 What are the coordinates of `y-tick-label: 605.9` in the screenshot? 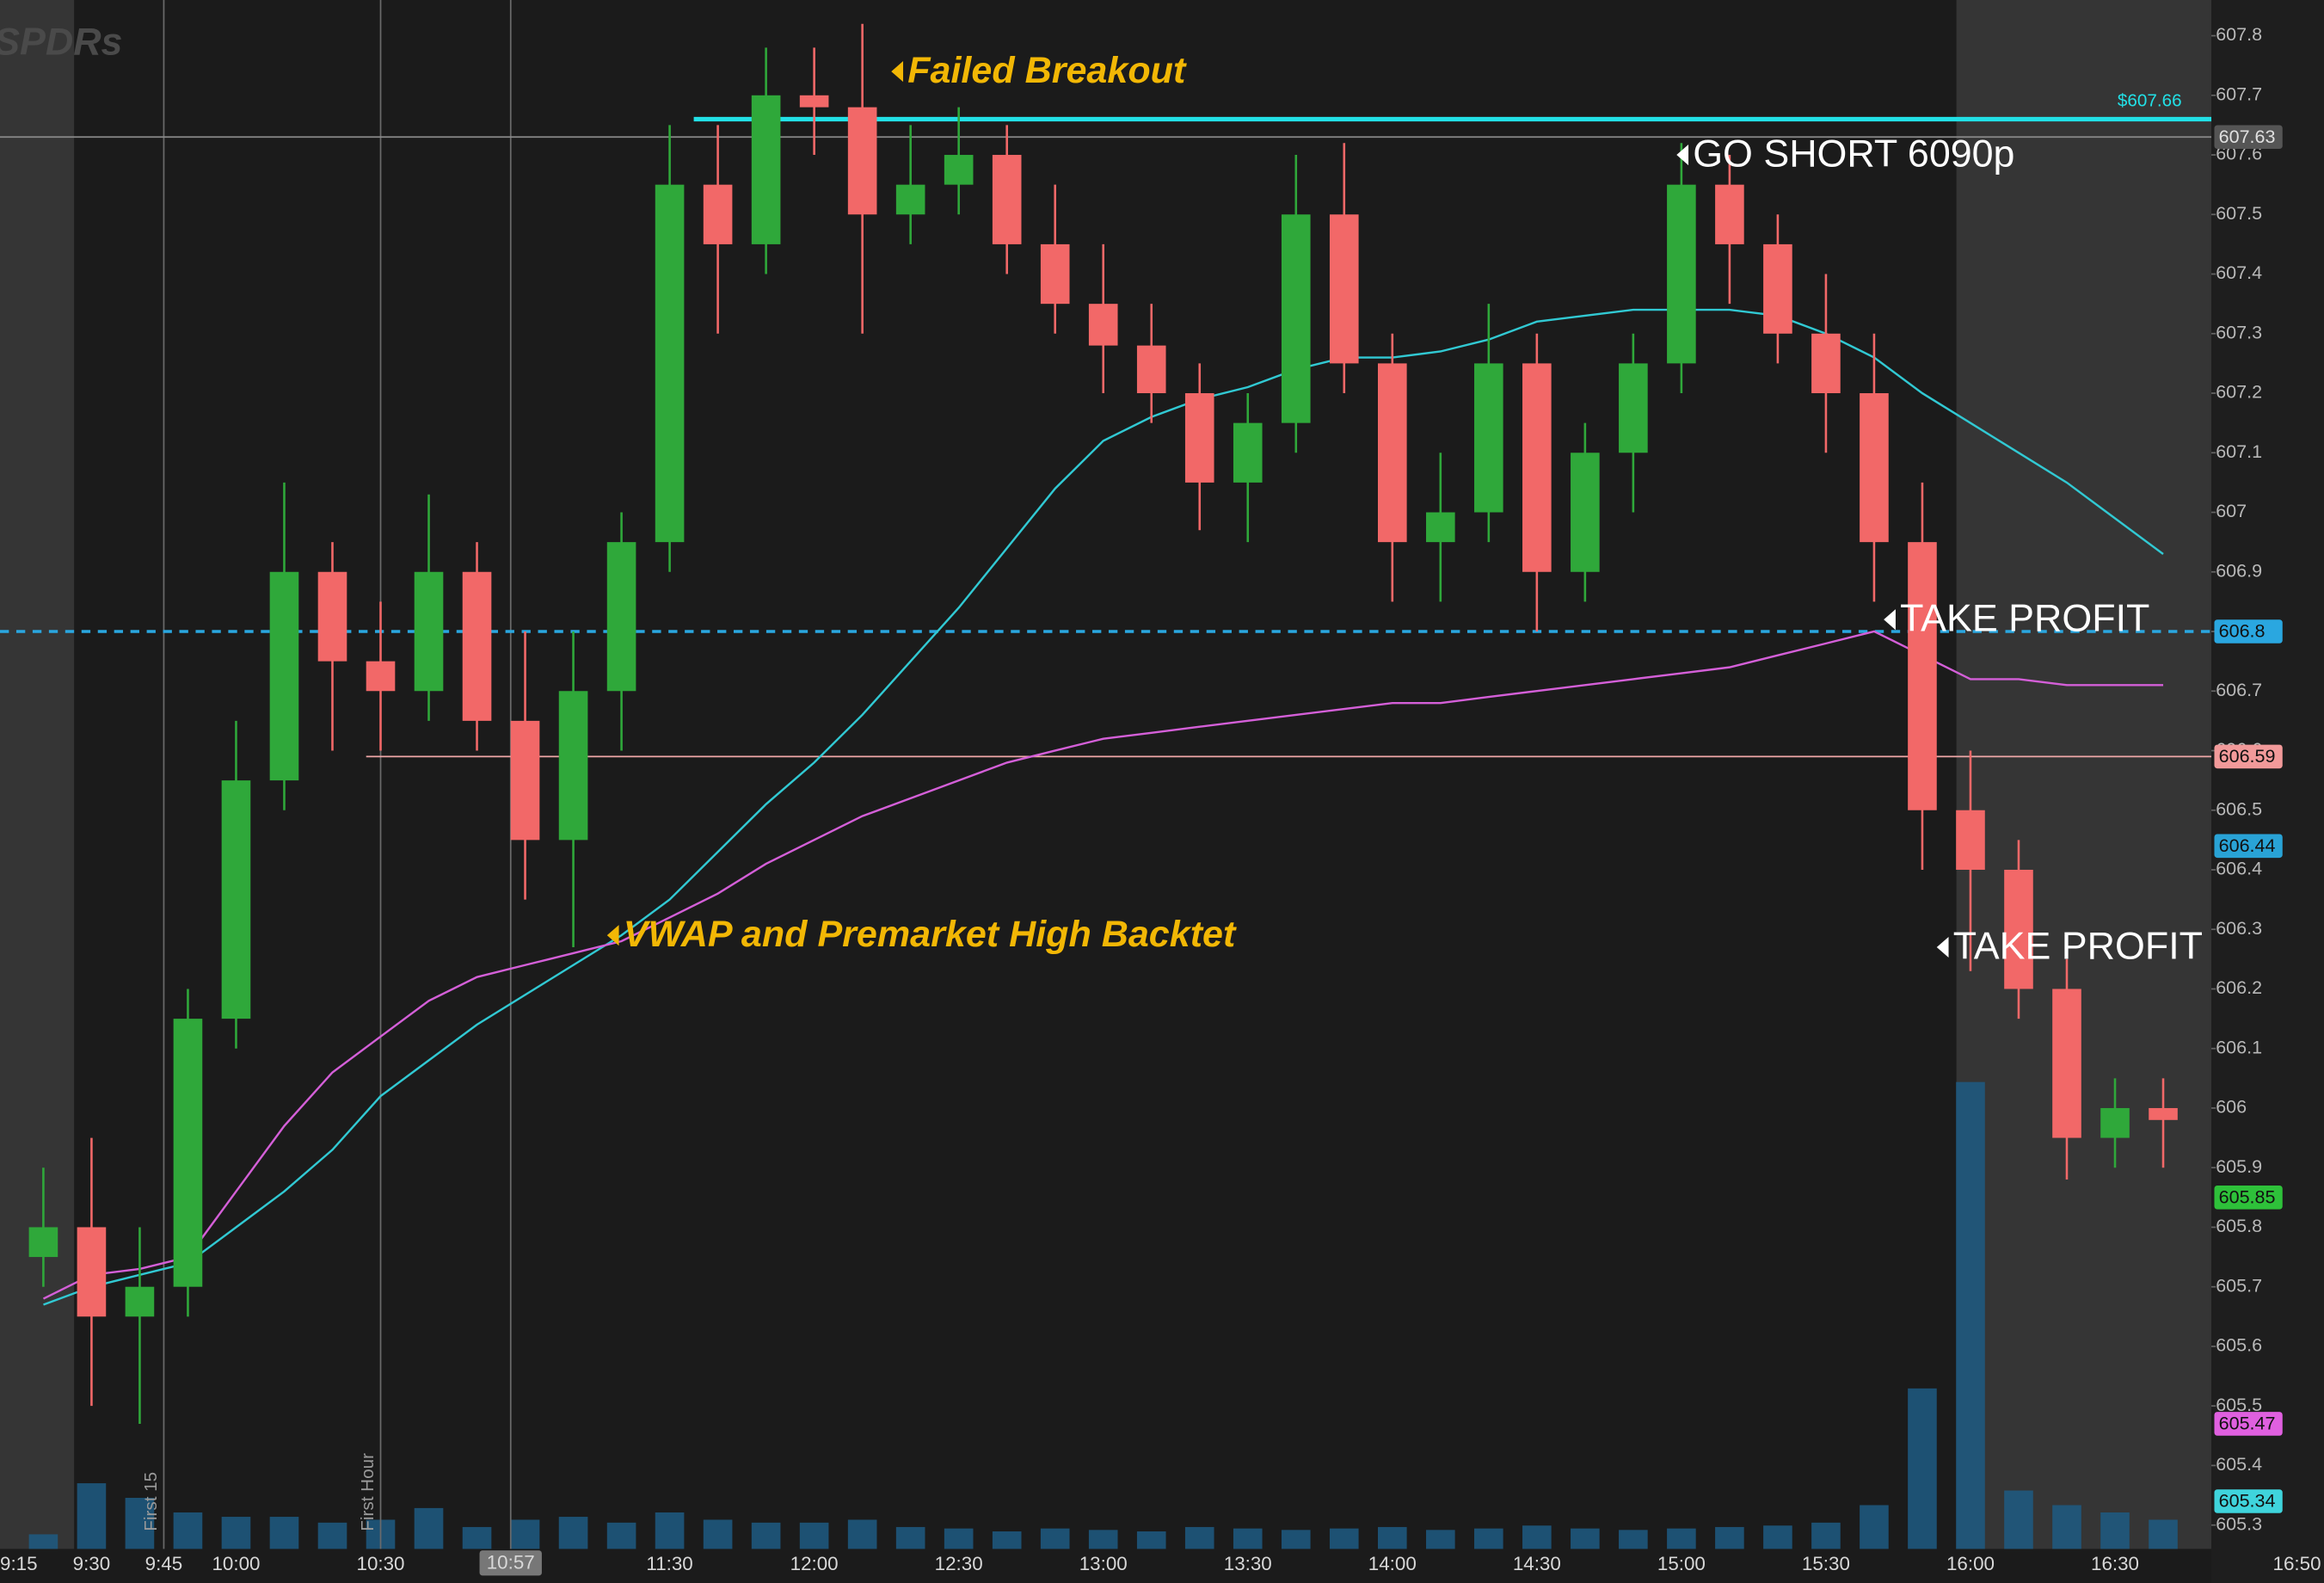 It's located at (2239, 1166).